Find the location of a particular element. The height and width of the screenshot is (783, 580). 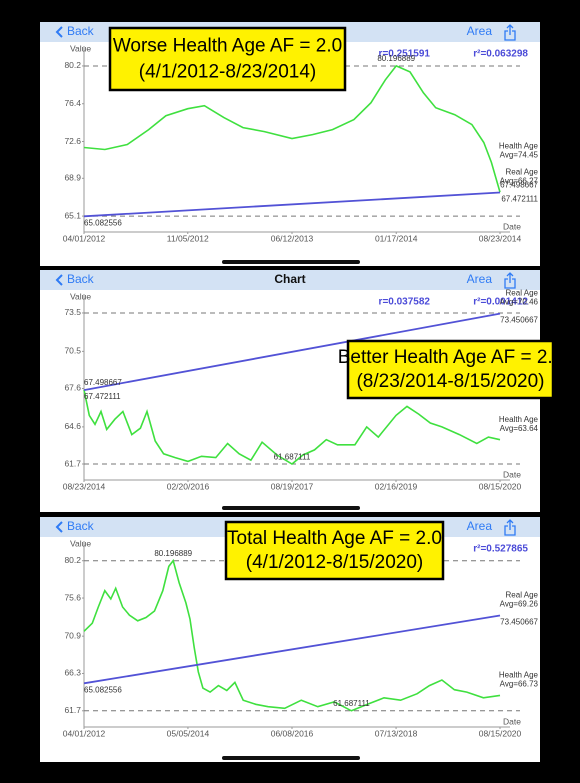

r2-label: r²=0.527865 is located at coordinates (500, 549).